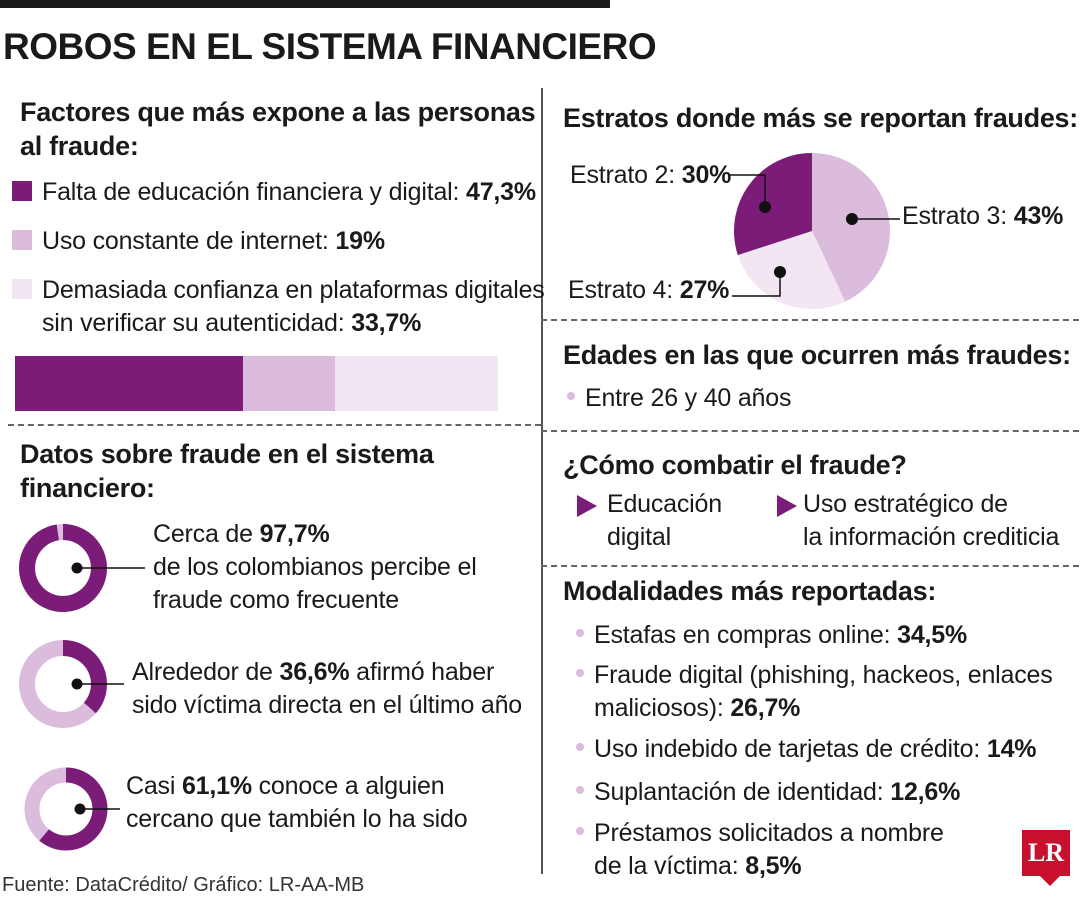 The height and width of the screenshot is (900, 1080). Describe the element at coordinates (330, 46) in the screenshot. I see `page-title: ROBOS EN EL SISTEMA FINANCIERO` at that location.